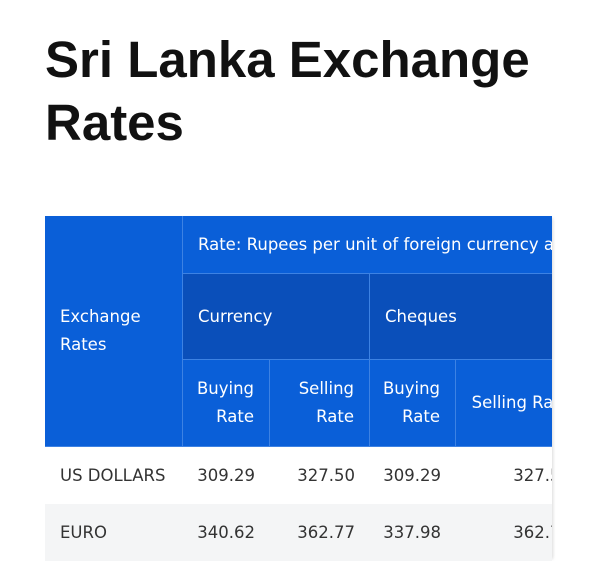  What do you see at coordinates (226, 532) in the screenshot?
I see `rate-cell: 340.62` at bounding box center [226, 532].